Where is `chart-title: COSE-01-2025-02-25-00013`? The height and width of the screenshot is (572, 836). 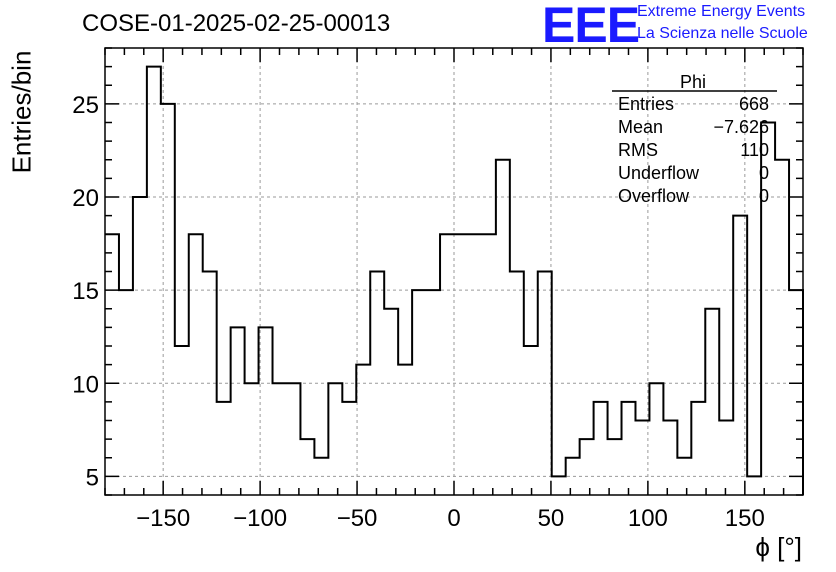
chart-title: COSE-01-2025-02-25-00013 is located at coordinates (236, 23).